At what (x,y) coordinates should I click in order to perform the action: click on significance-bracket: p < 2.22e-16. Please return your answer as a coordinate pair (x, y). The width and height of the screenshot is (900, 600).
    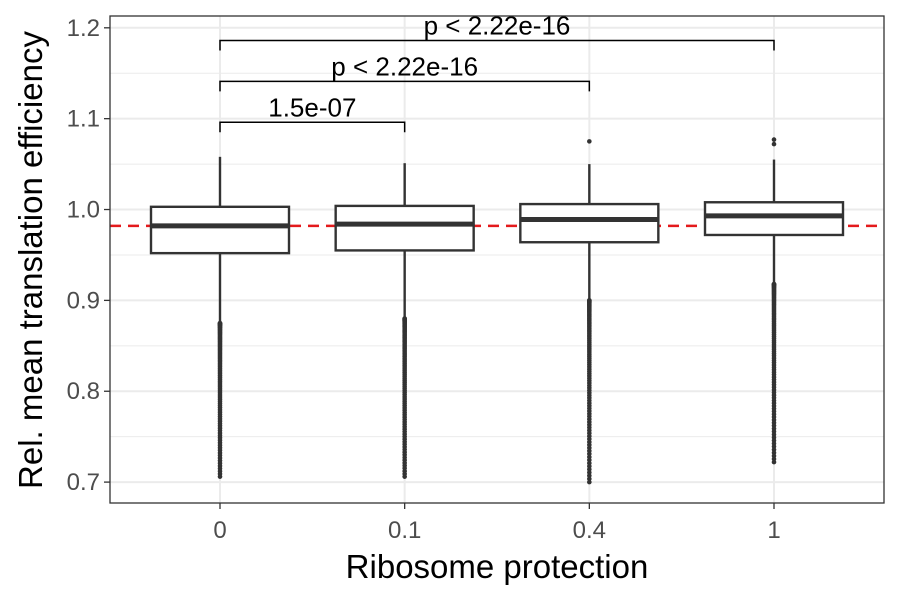
    Looking at the image, I should click on (405, 71).